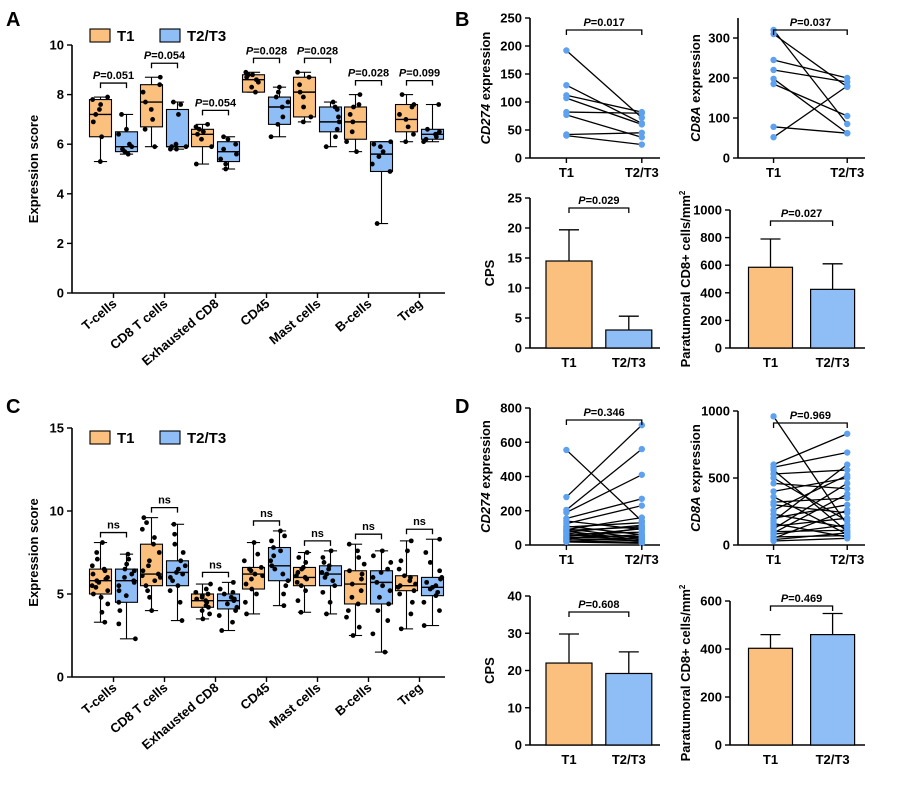 This screenshot has width=898, height=790. Describe the element at coordinates (599, 210) in the screenshot. I see `panel-b3-p-bracket` at that location.